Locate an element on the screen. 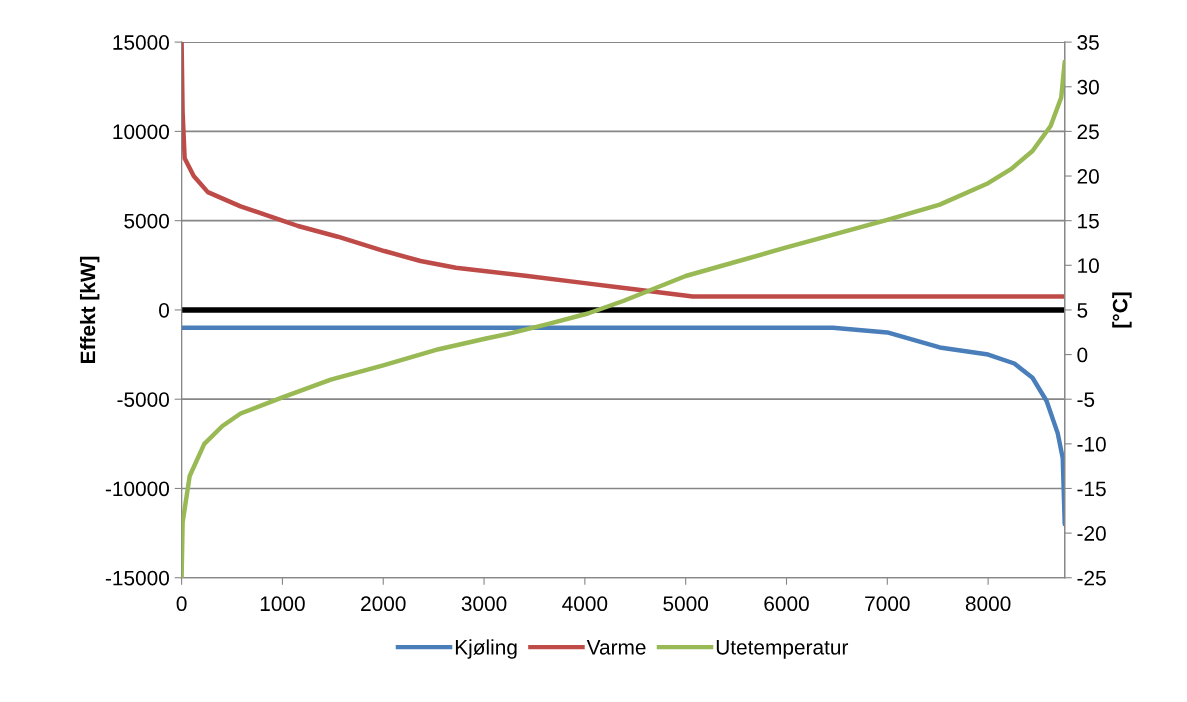  y2-tick-label: 0 is located at coordinates (1082, 355).